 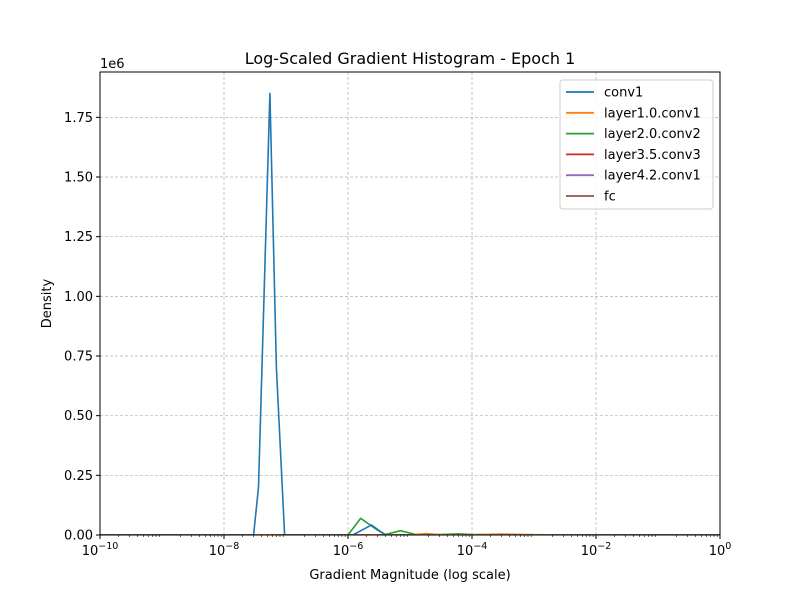 What do you see at coordinates (78, 237) in the screenshot?
I see `y-tick-label: 1.25` at bounding box center [78, 237].